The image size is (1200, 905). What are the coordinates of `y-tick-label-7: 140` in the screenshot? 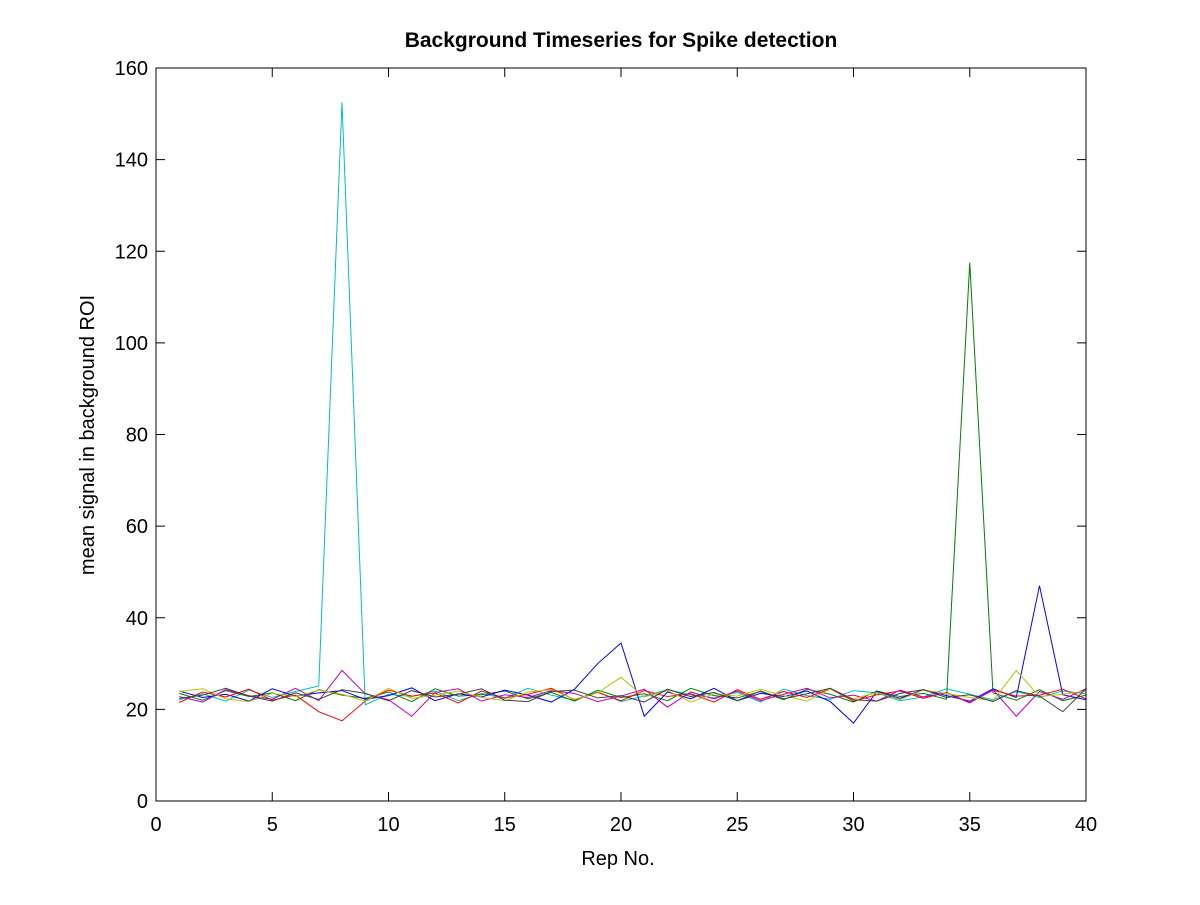 It's located at (131, 161).